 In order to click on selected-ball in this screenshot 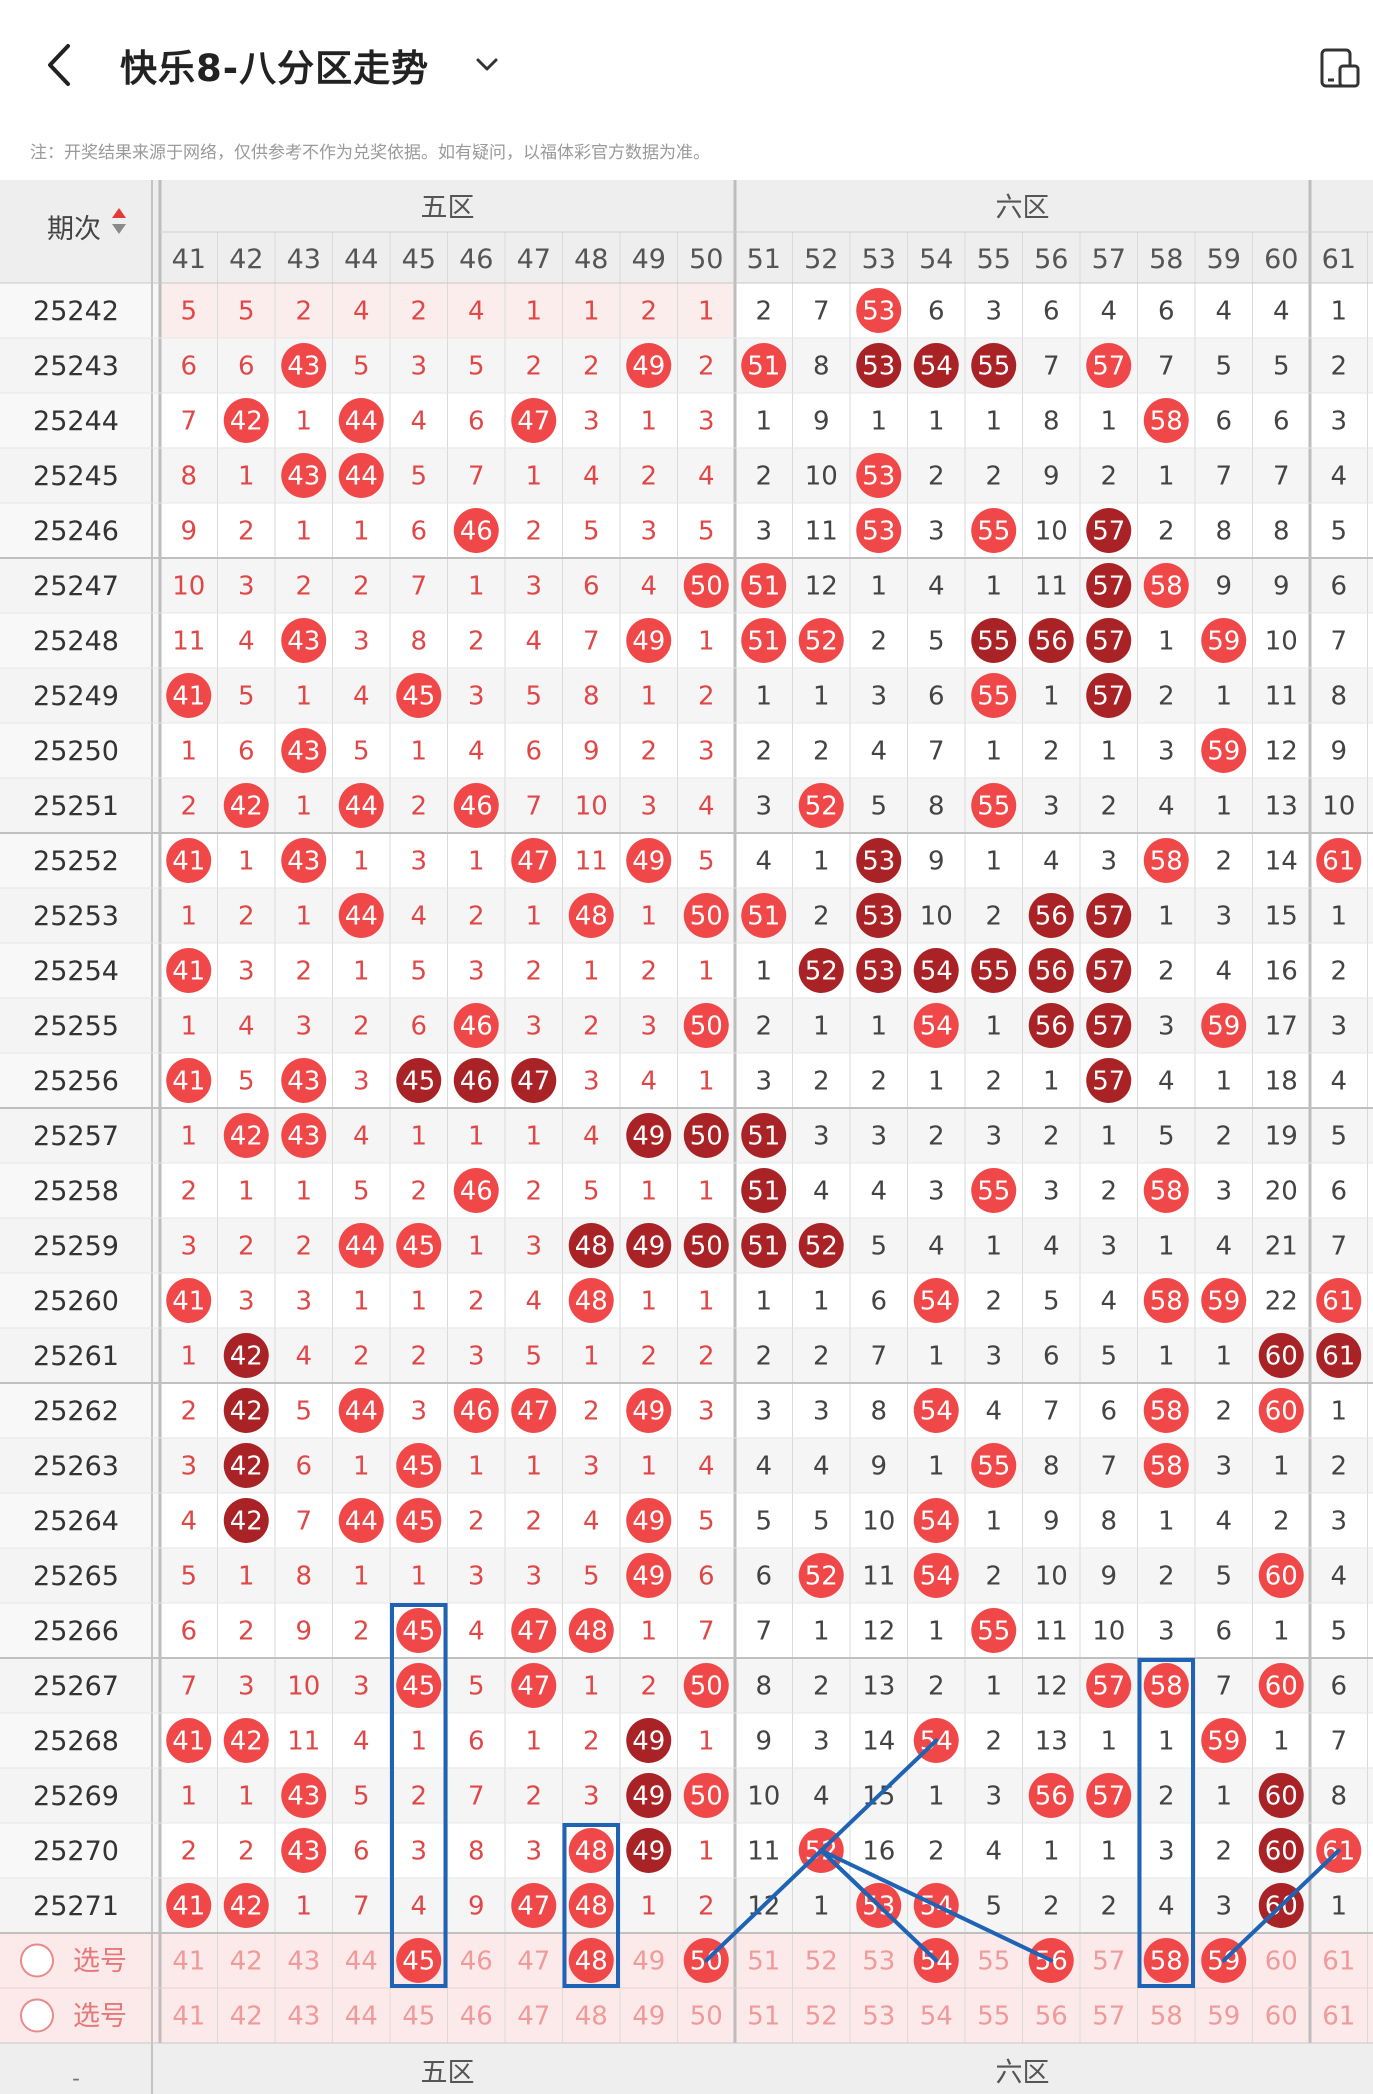, I will do `click(419, 1960)`.